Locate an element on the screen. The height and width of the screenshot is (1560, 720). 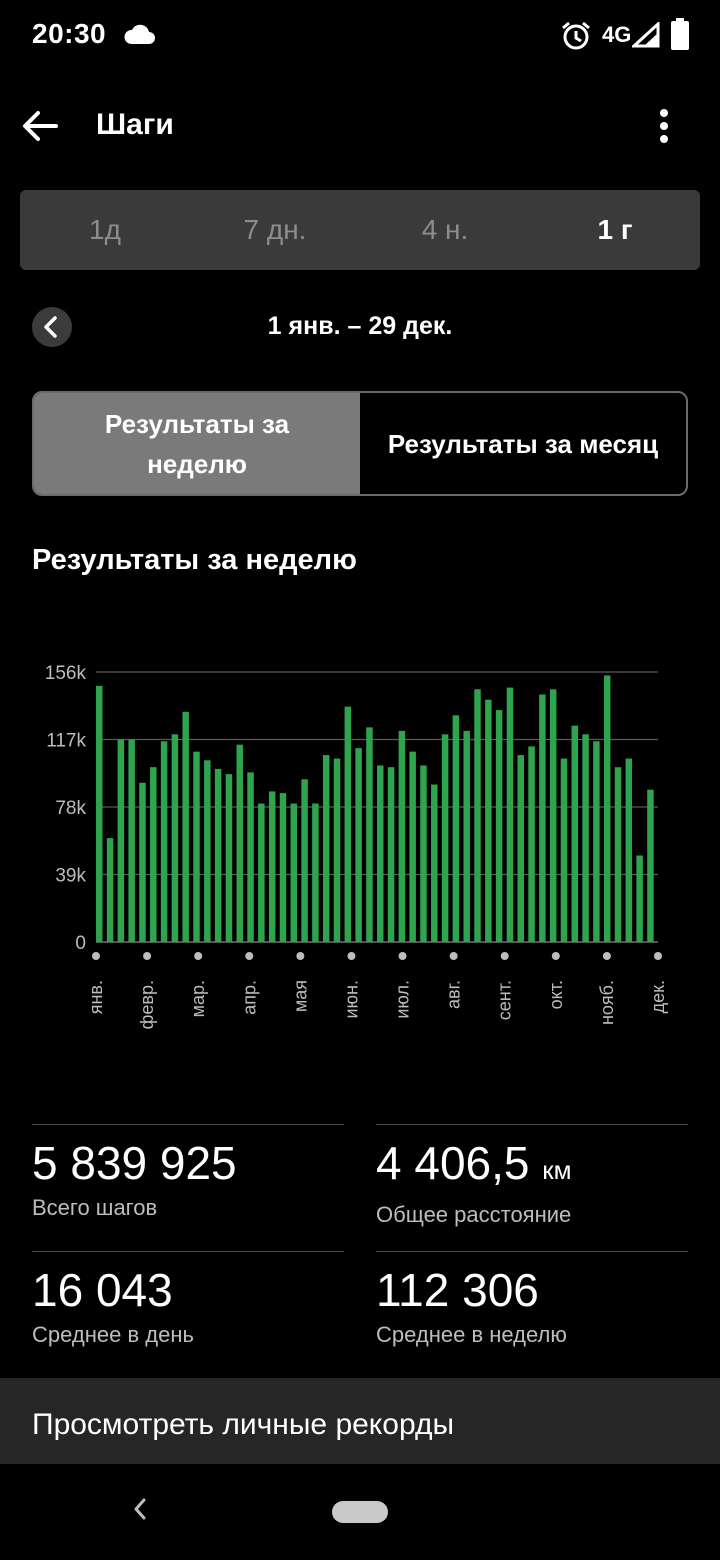
y-tick-label: 39k is located at coordinates (70, 876).